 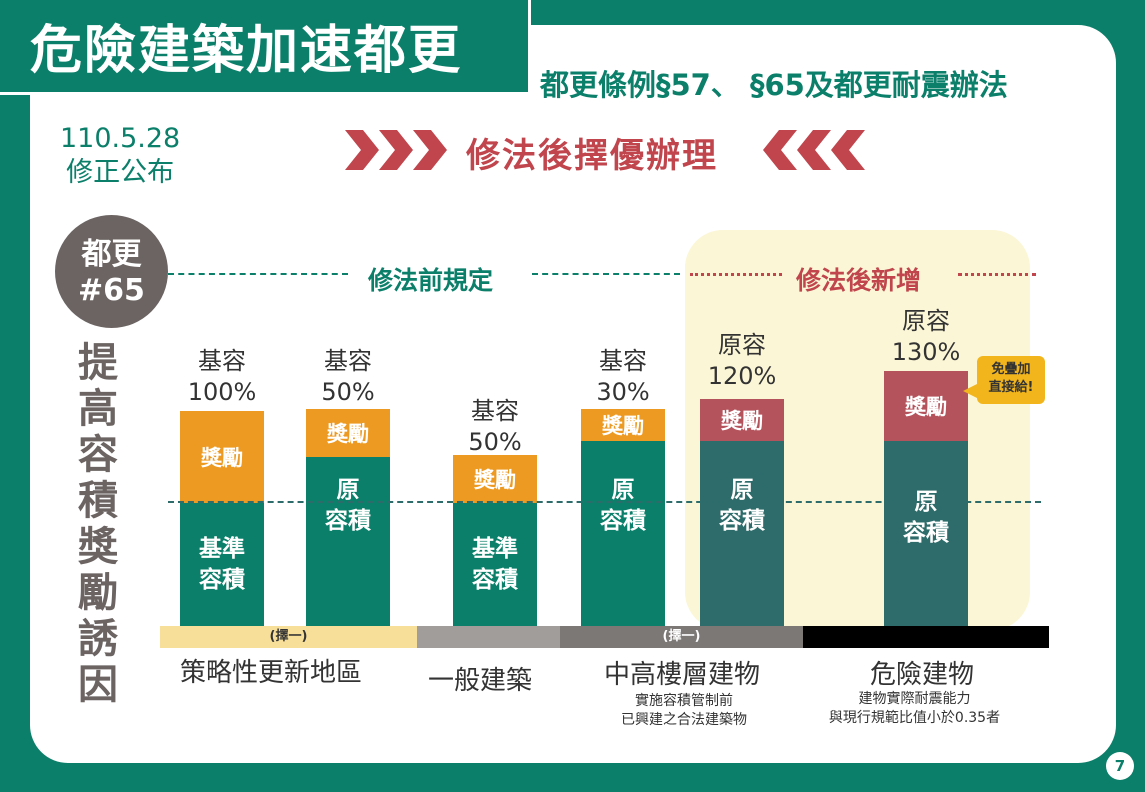 What do you see at coordinates (682, 675) in the screenshot?
I see `category-midhigh: 中高樓層建物` at bounding box center [682, 675].